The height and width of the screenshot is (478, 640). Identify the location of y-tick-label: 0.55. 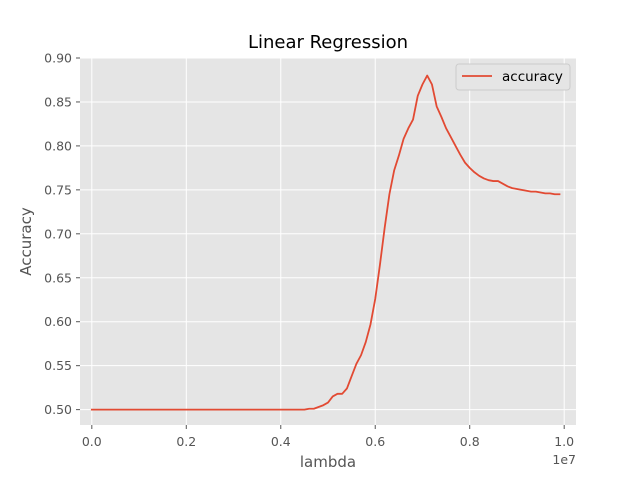
(58, 365).